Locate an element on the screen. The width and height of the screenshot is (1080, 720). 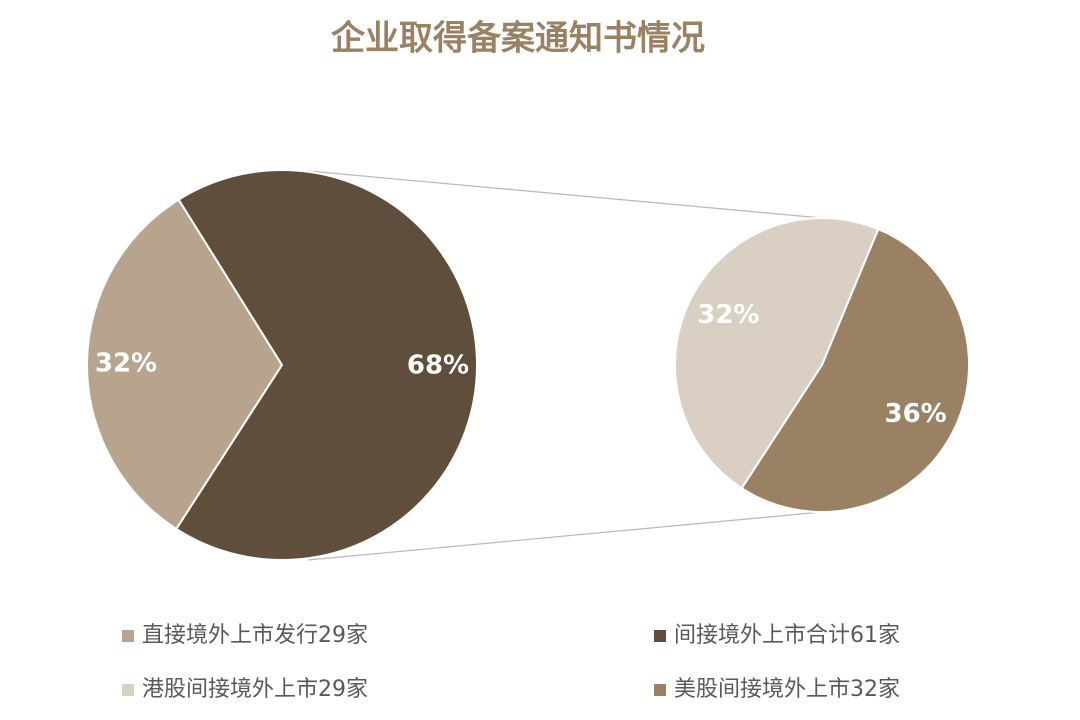
legend-label: 港股间接境外上市29家 is located at coordinates (255, 689).